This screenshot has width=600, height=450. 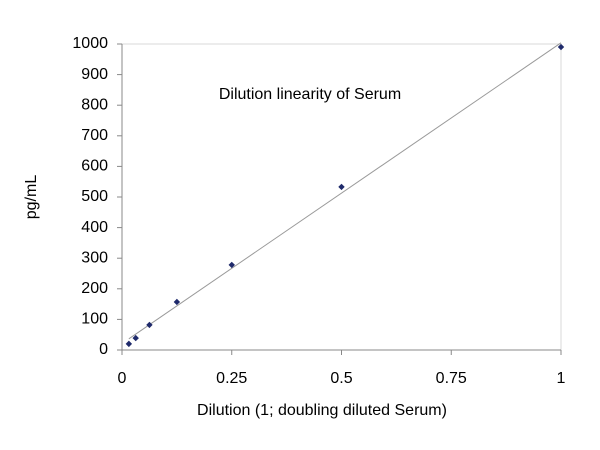 What do you see at coordinates (94, 288) in the screenshot?
I see `y-tick-label: 200` at bounding box center [94, 288].